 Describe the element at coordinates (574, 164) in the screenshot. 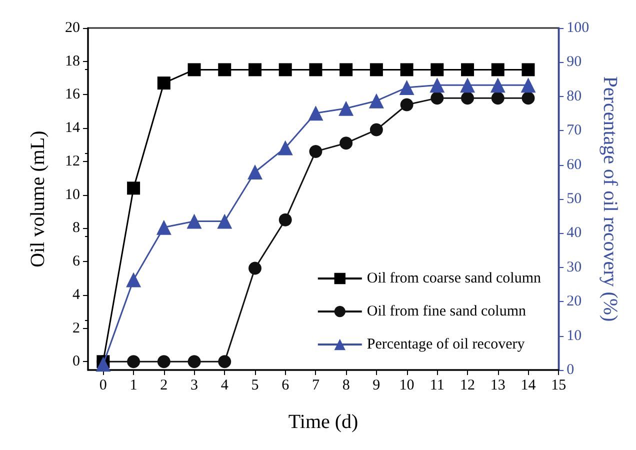

I see `y2-tick-label: 60` at that location.